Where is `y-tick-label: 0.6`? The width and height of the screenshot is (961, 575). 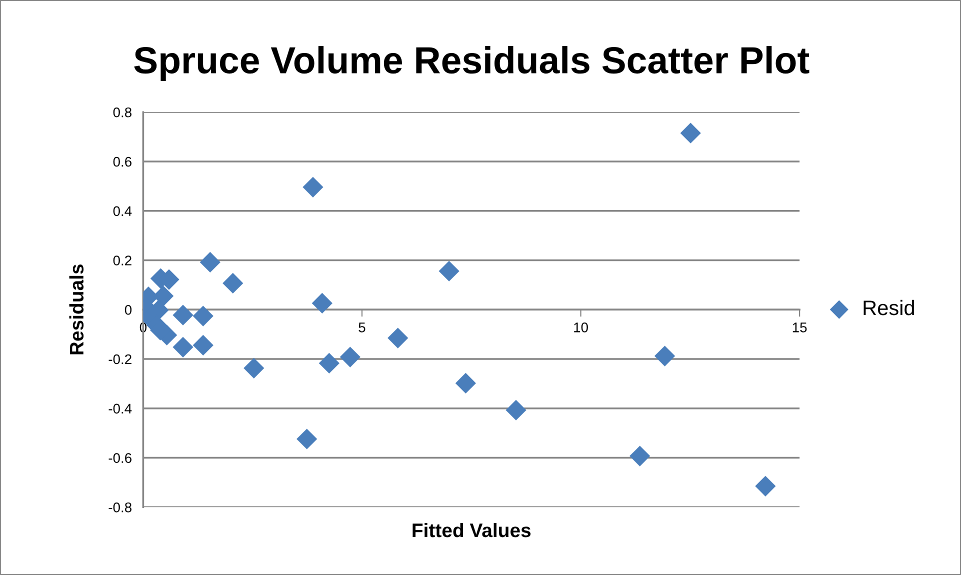
y-tick-label: 0.6 is located at coordinates (122, 161).